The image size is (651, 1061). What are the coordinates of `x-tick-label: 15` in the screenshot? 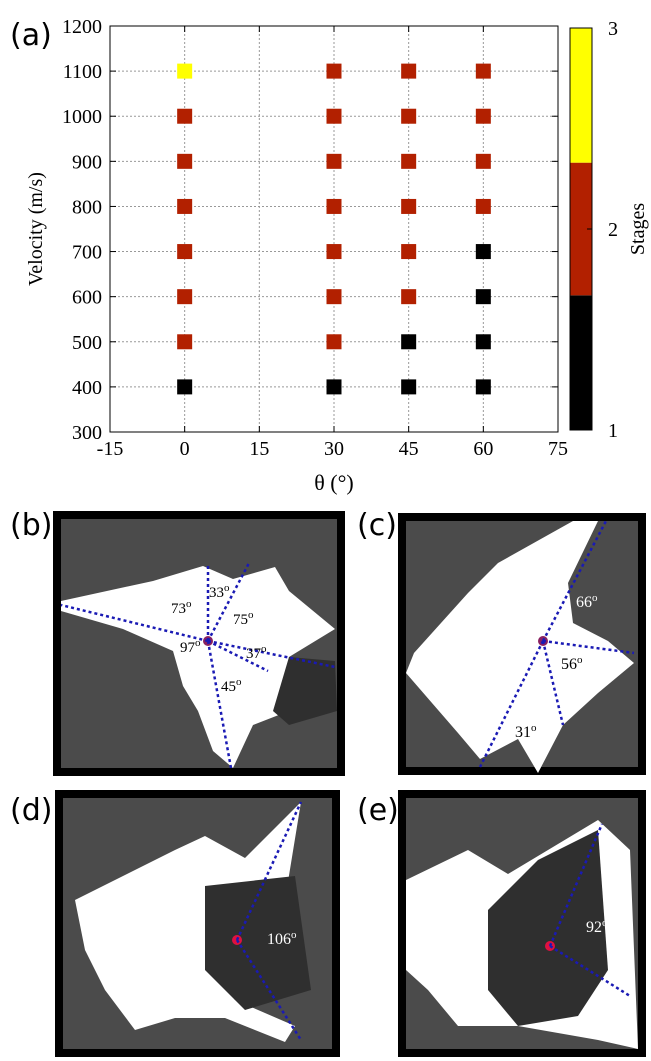 It's located at (259, 449).